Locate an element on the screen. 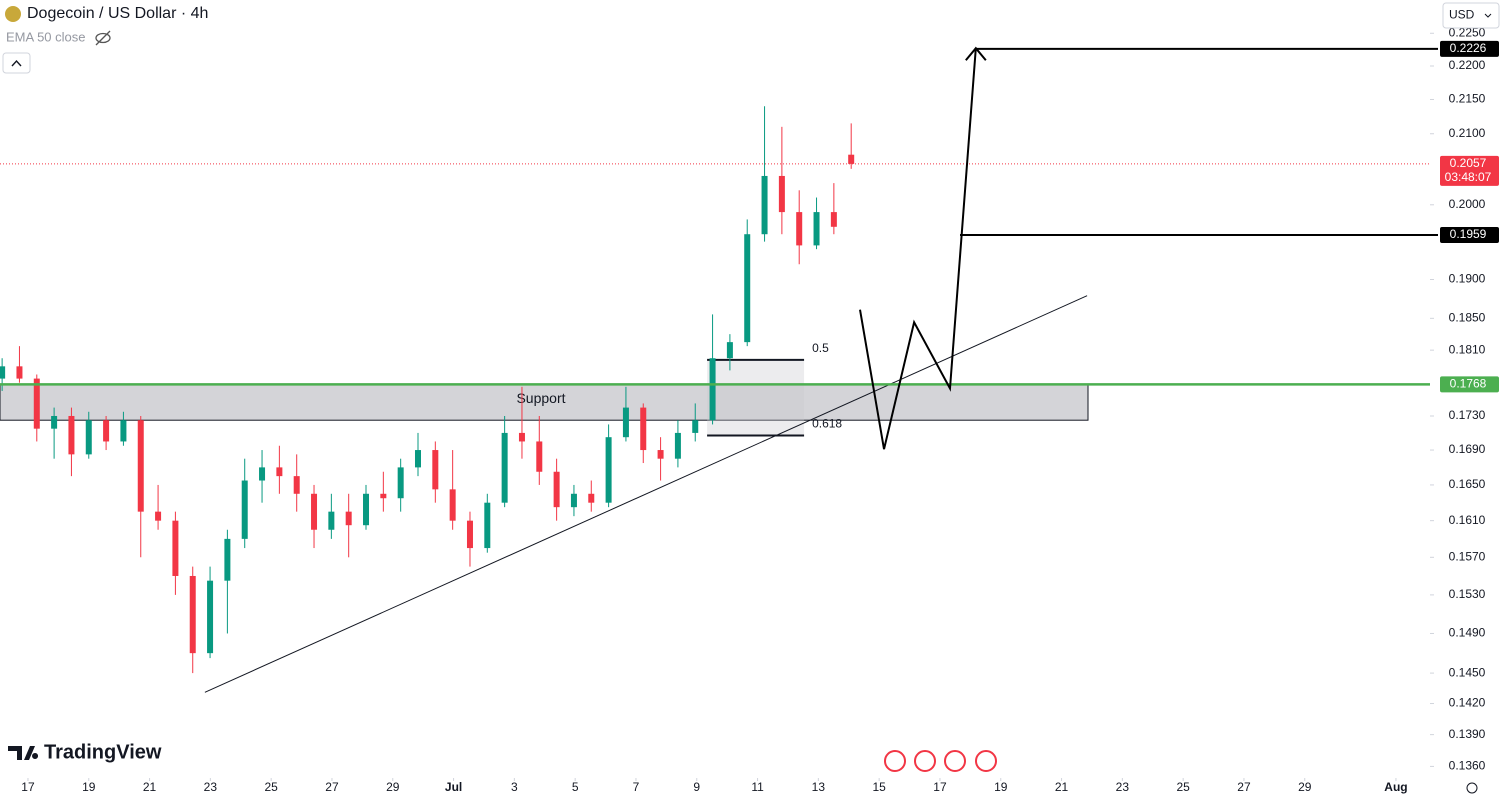 The image size is (1502, 799). x-tick-label: 3 is located at coordinates (514, 787).